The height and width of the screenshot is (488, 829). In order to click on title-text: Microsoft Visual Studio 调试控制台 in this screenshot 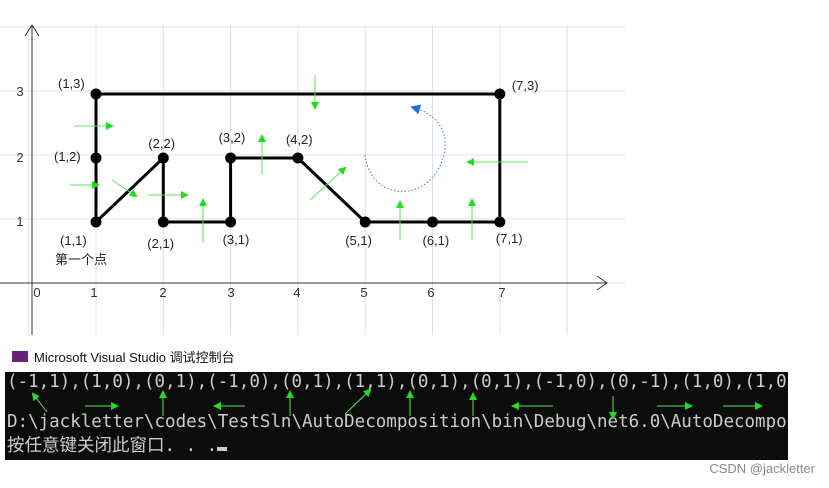, I will do `click(134, 357)`.